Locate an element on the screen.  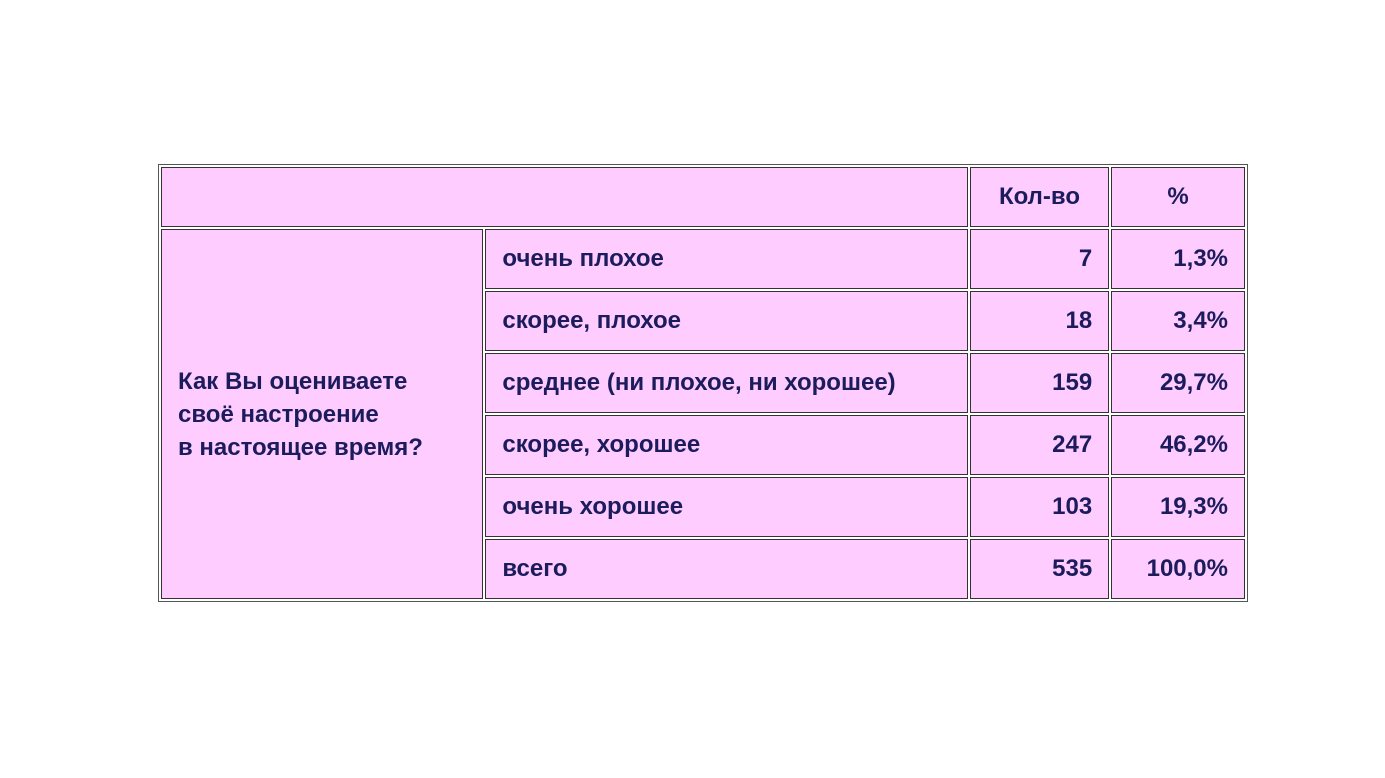
answer-label: очень плохое is located at coordinates (726, 259).